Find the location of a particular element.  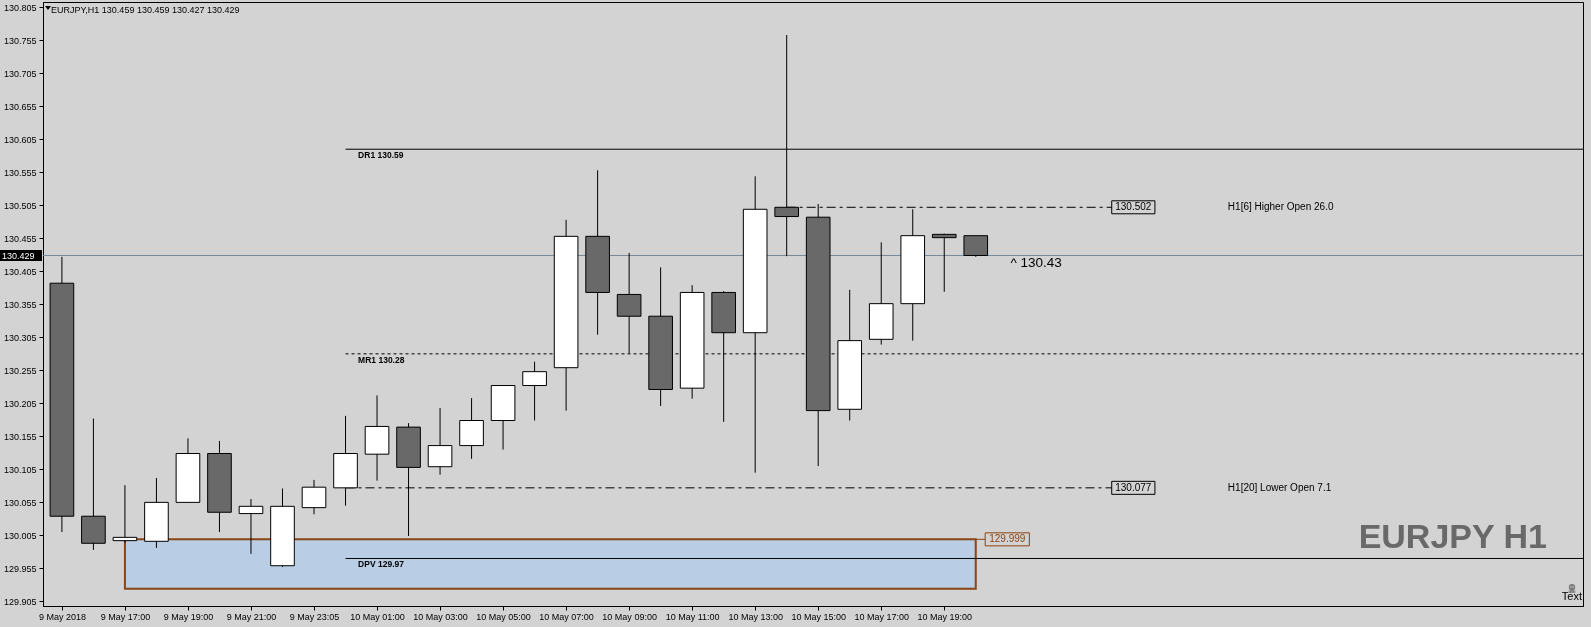

ref-line-label: 130.429 is located at coordinates (18, 255).